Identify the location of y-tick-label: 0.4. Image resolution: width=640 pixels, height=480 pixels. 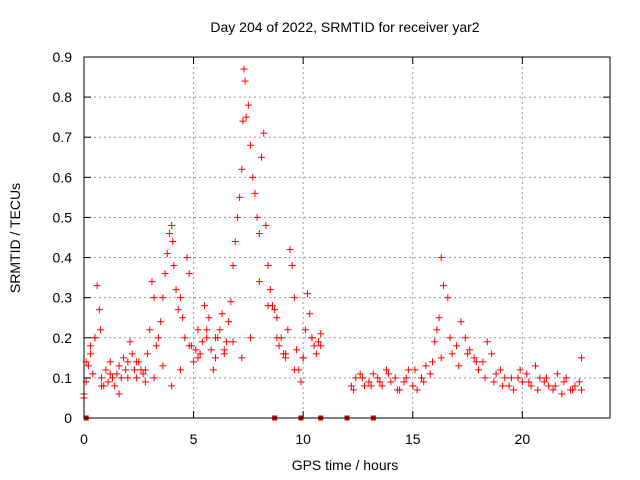
(63, 258).